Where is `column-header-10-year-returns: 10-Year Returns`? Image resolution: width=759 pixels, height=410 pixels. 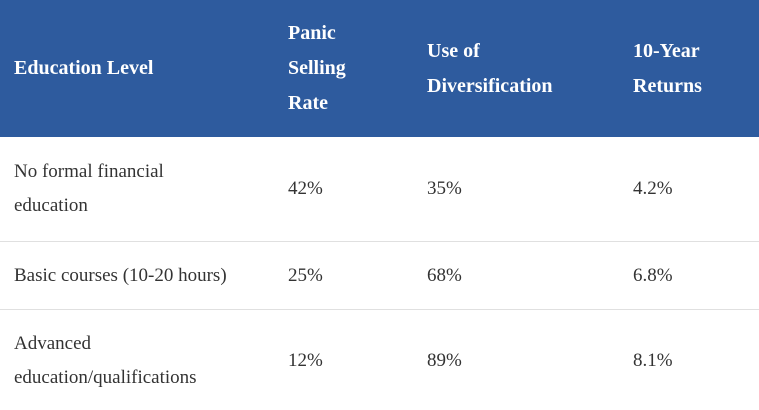 column-header-10-year-returns: 10-Year Returns is located at coordinates (689, 68).